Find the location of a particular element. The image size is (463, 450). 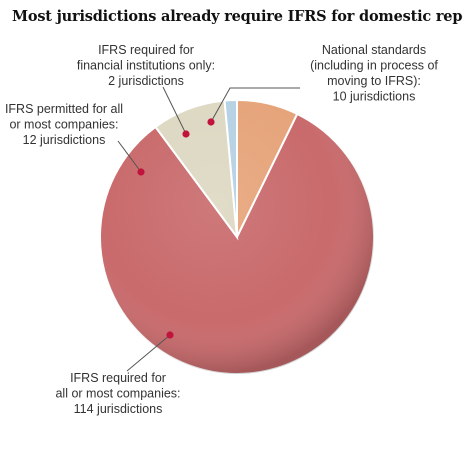

leader-line-ifrs-required is located at coordinates (148, 353).